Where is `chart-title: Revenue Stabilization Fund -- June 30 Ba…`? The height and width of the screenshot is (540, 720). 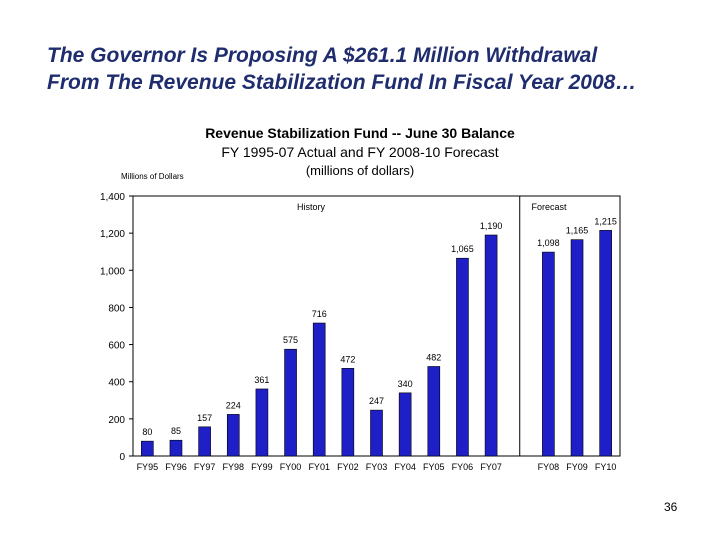 chart-title: Revenue Stabilization Fund -- June 30 Ba… is located at coordinates (360, 133).